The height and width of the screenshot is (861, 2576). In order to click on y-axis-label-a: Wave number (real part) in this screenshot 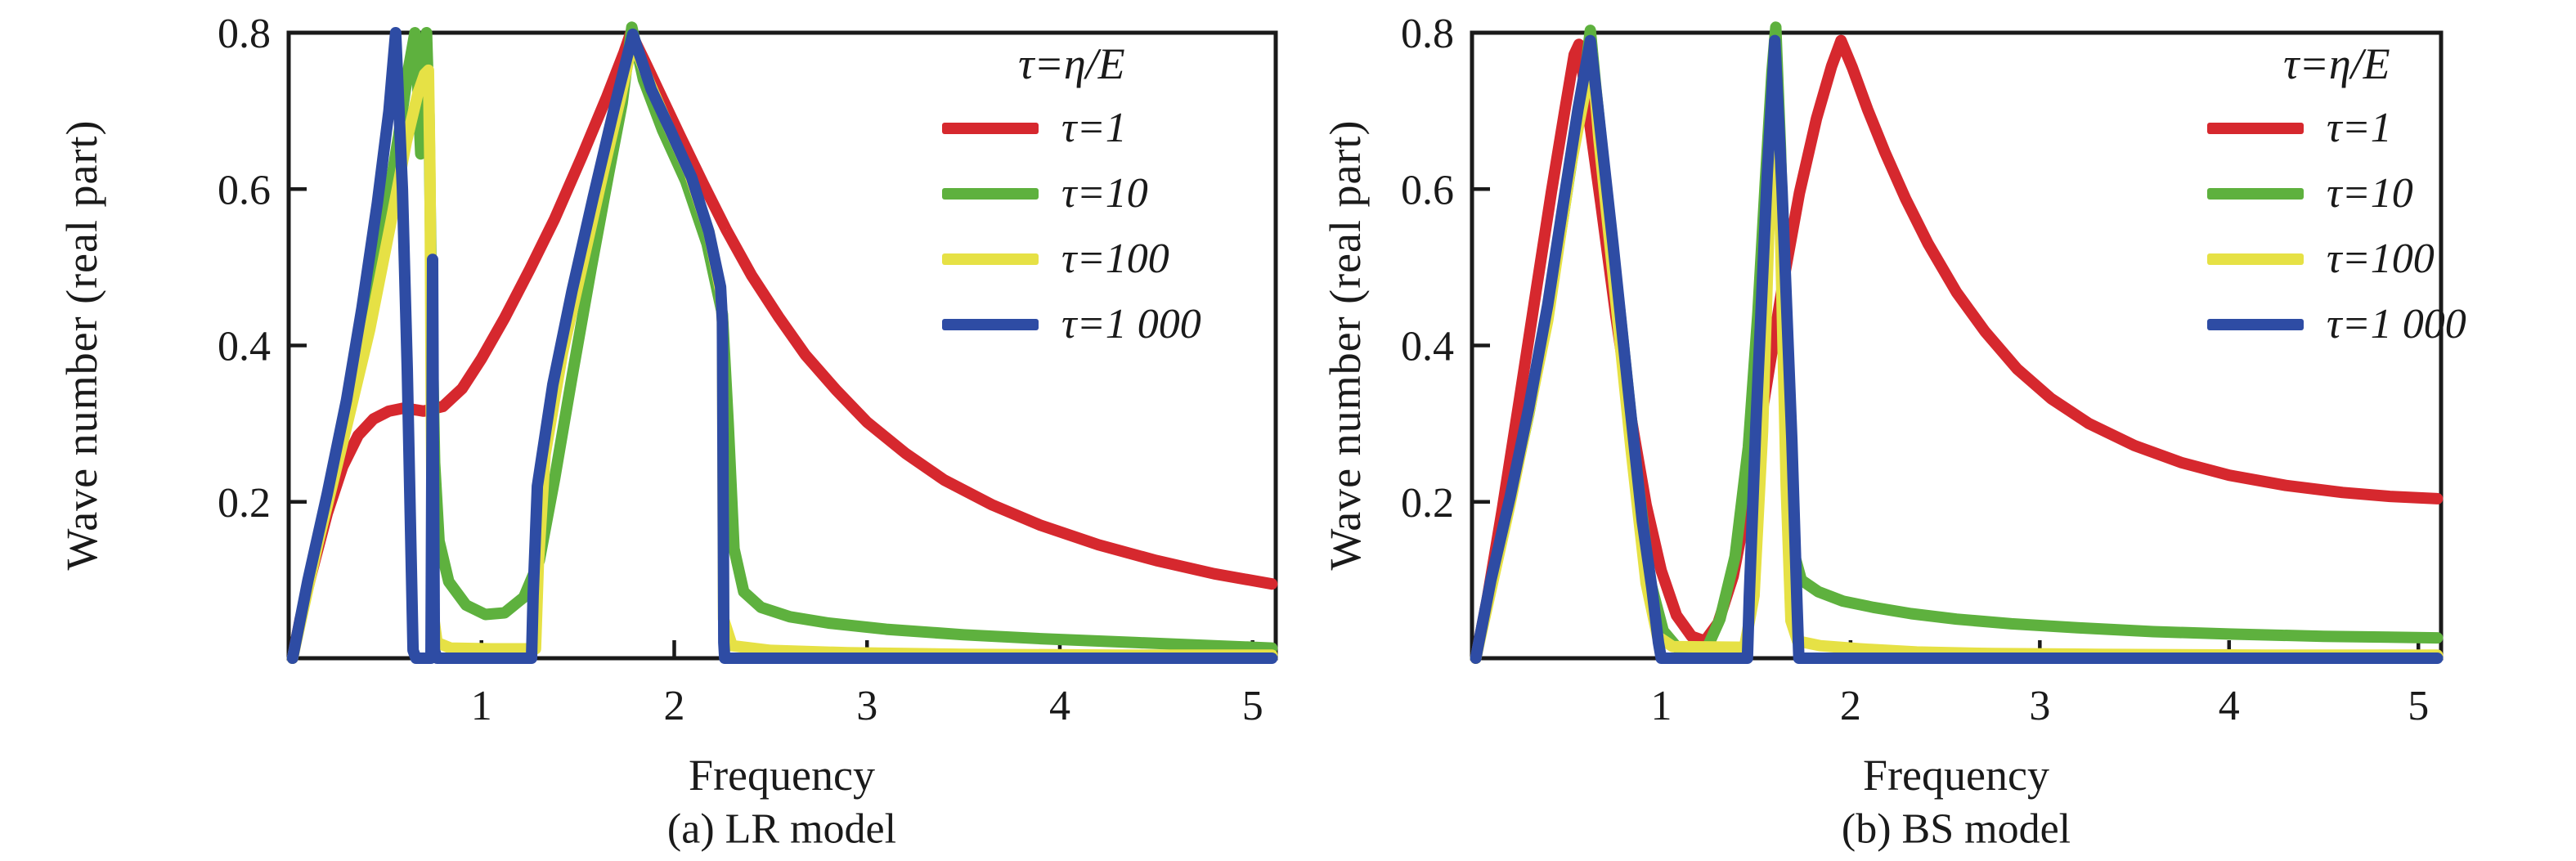, I will do `click(81, 345)`.